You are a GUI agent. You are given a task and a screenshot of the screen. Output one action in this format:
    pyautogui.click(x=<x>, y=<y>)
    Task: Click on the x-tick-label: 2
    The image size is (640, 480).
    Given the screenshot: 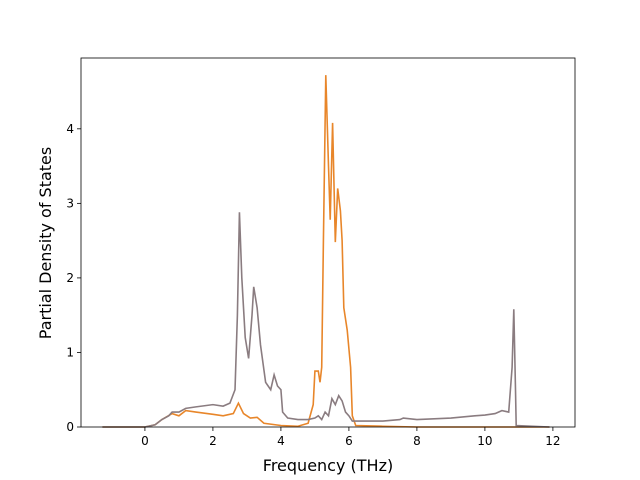 What is the action you would take?
    pyautogui.click(x=213, y=441)
    